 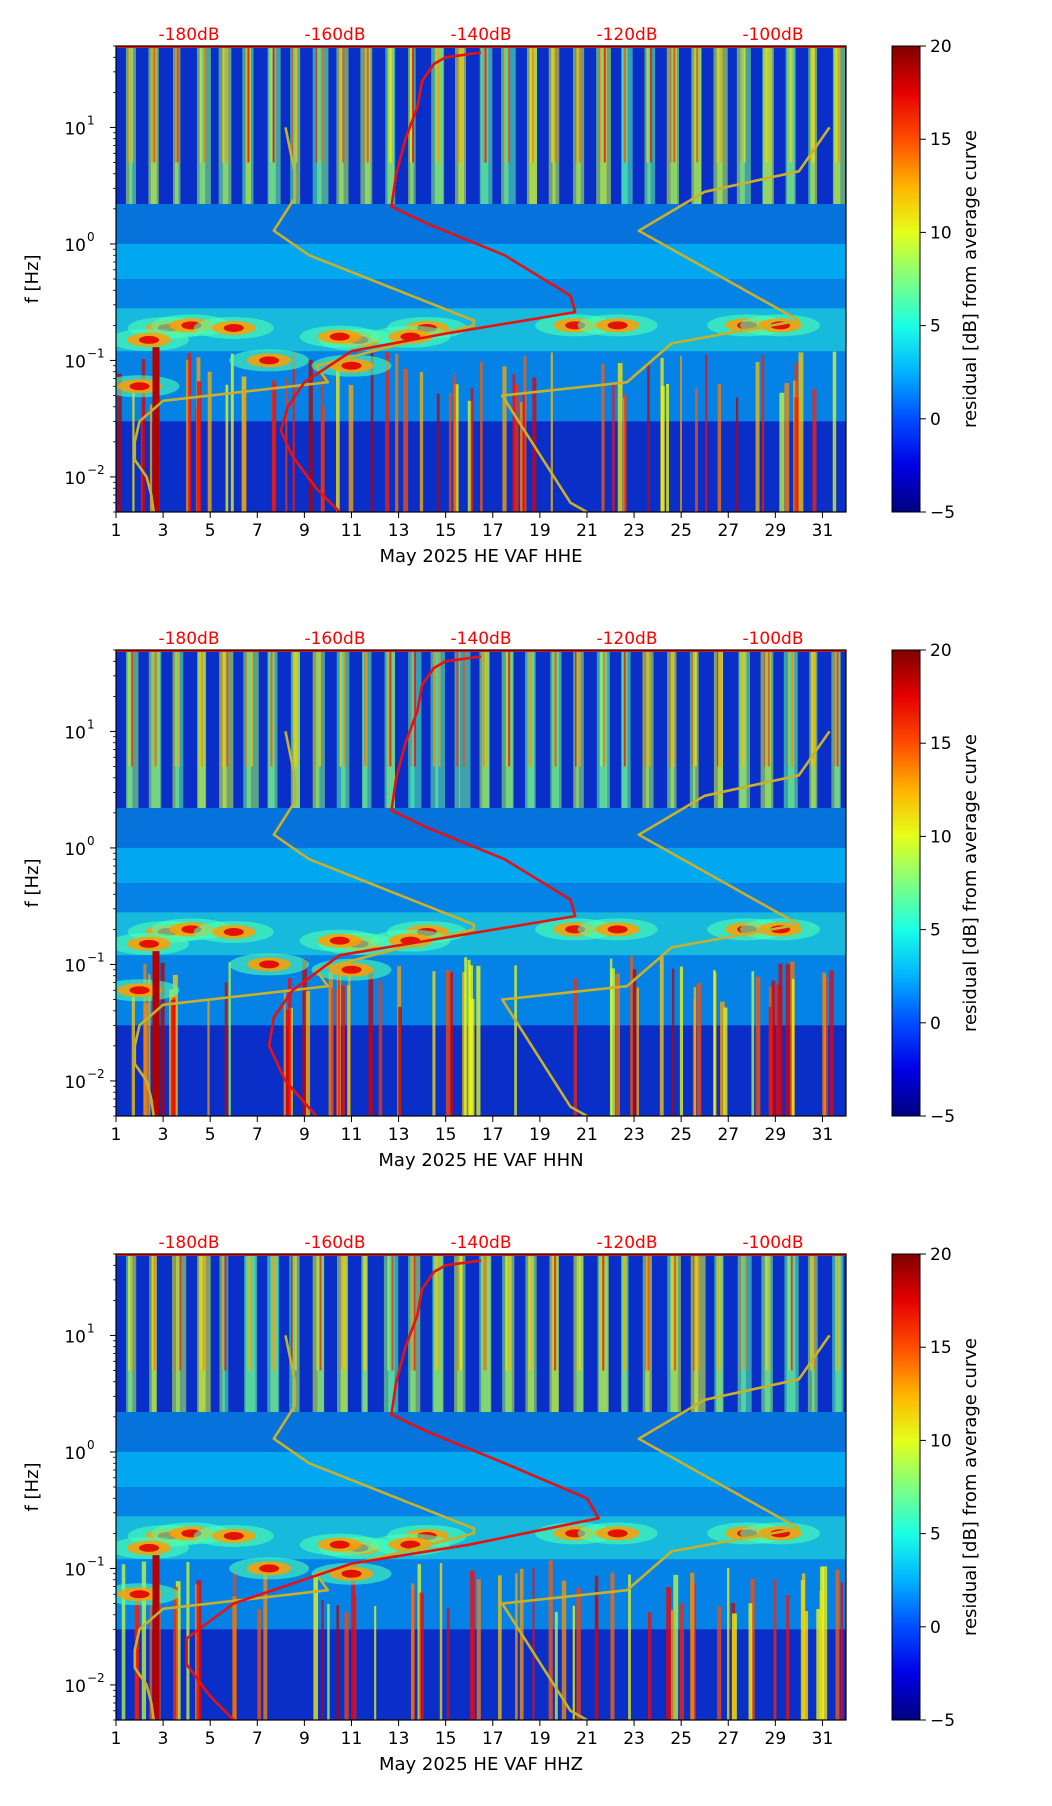 What do you see at coordinates (941, 1255) in the screenshot?
I see `colorbar-tick-label: 20` at bounding box center [941, 1255].